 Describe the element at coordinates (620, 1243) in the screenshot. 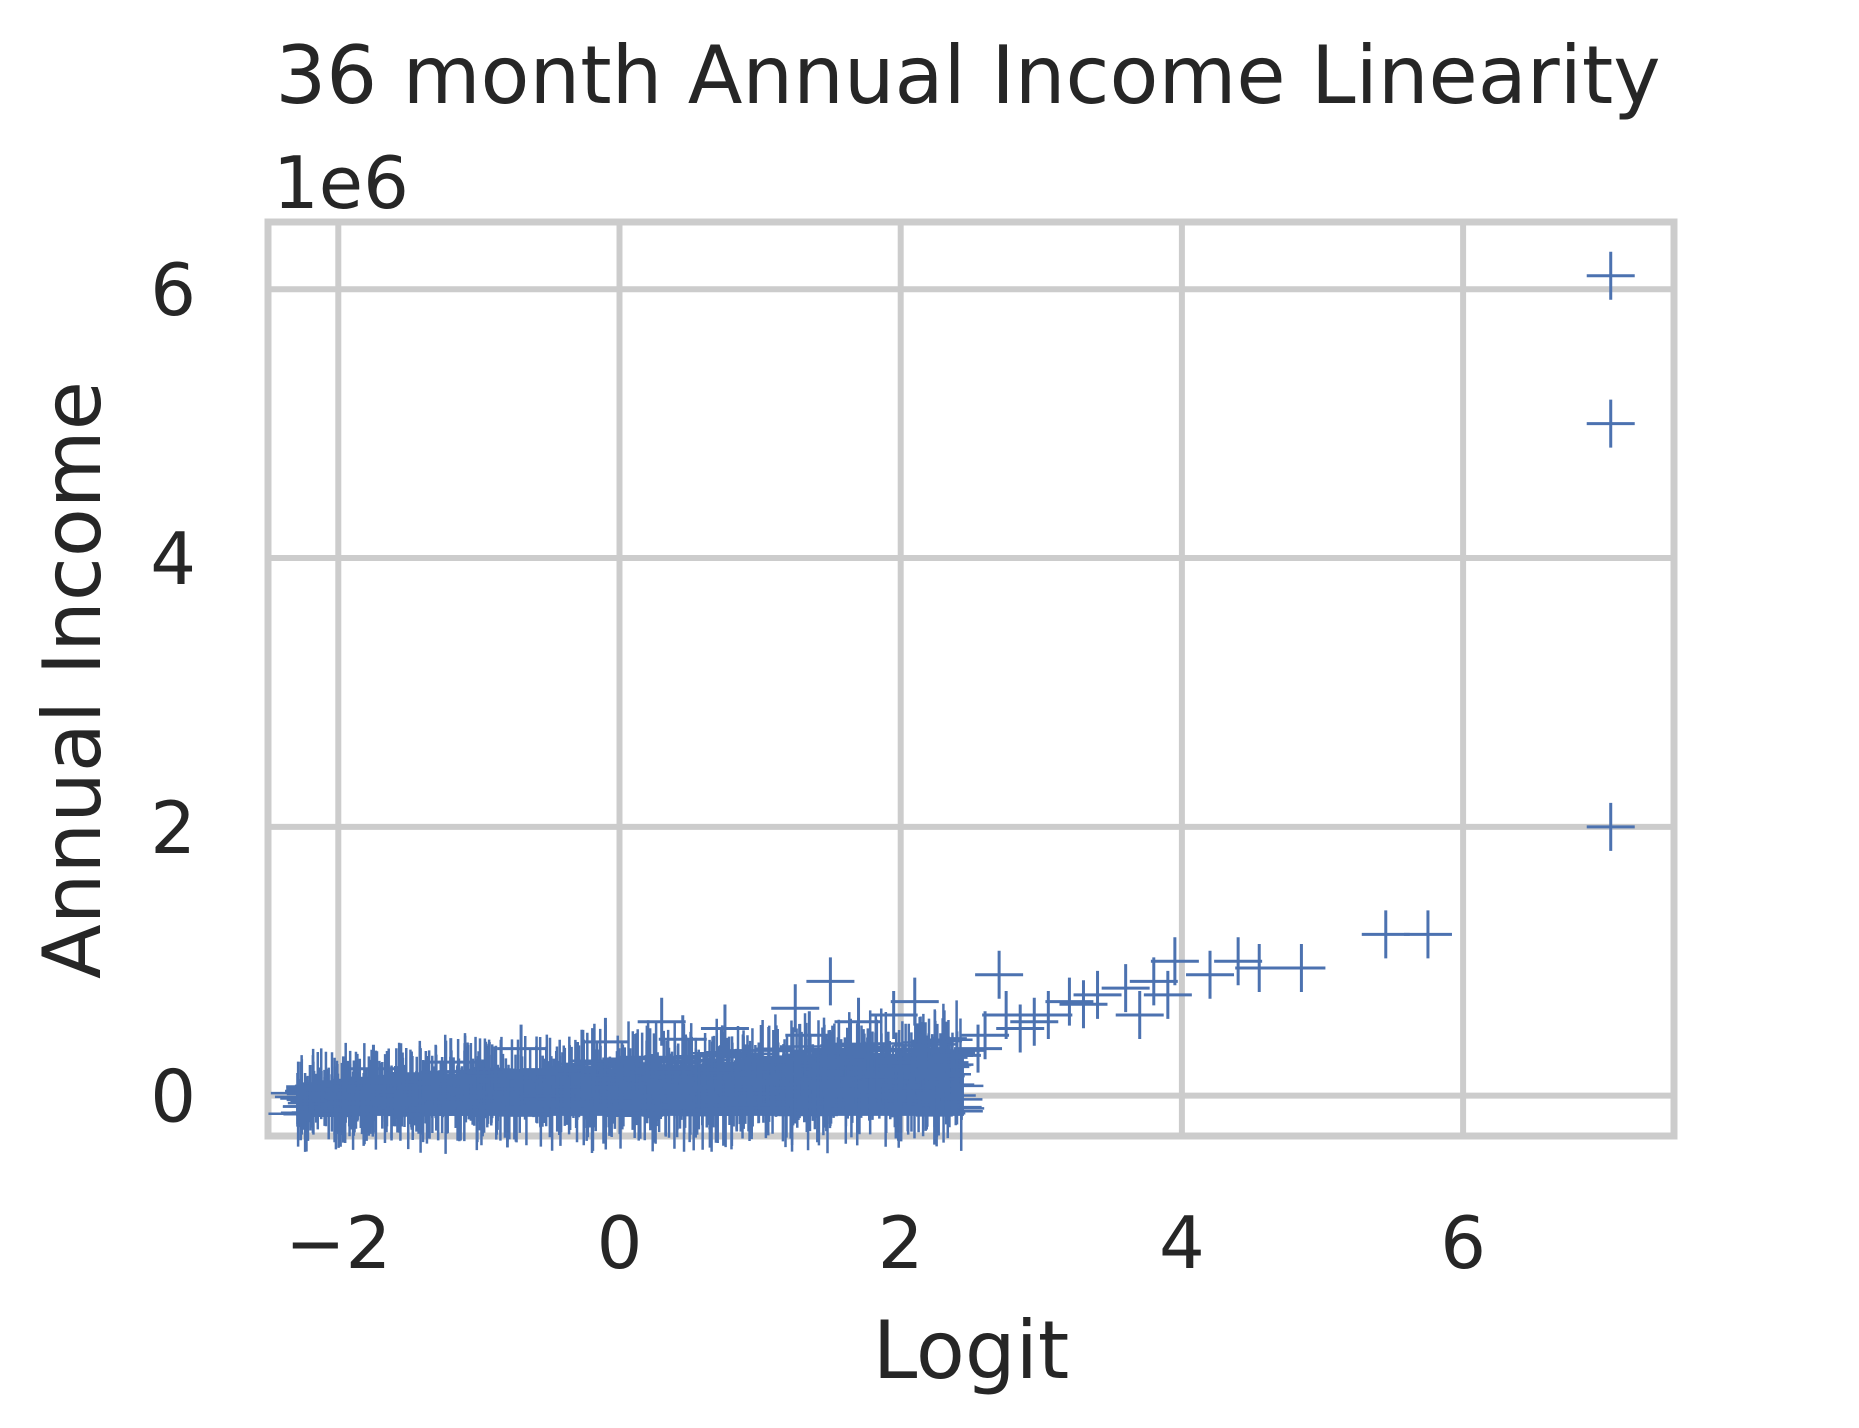

I see `x-tick-label: 0` at that location.